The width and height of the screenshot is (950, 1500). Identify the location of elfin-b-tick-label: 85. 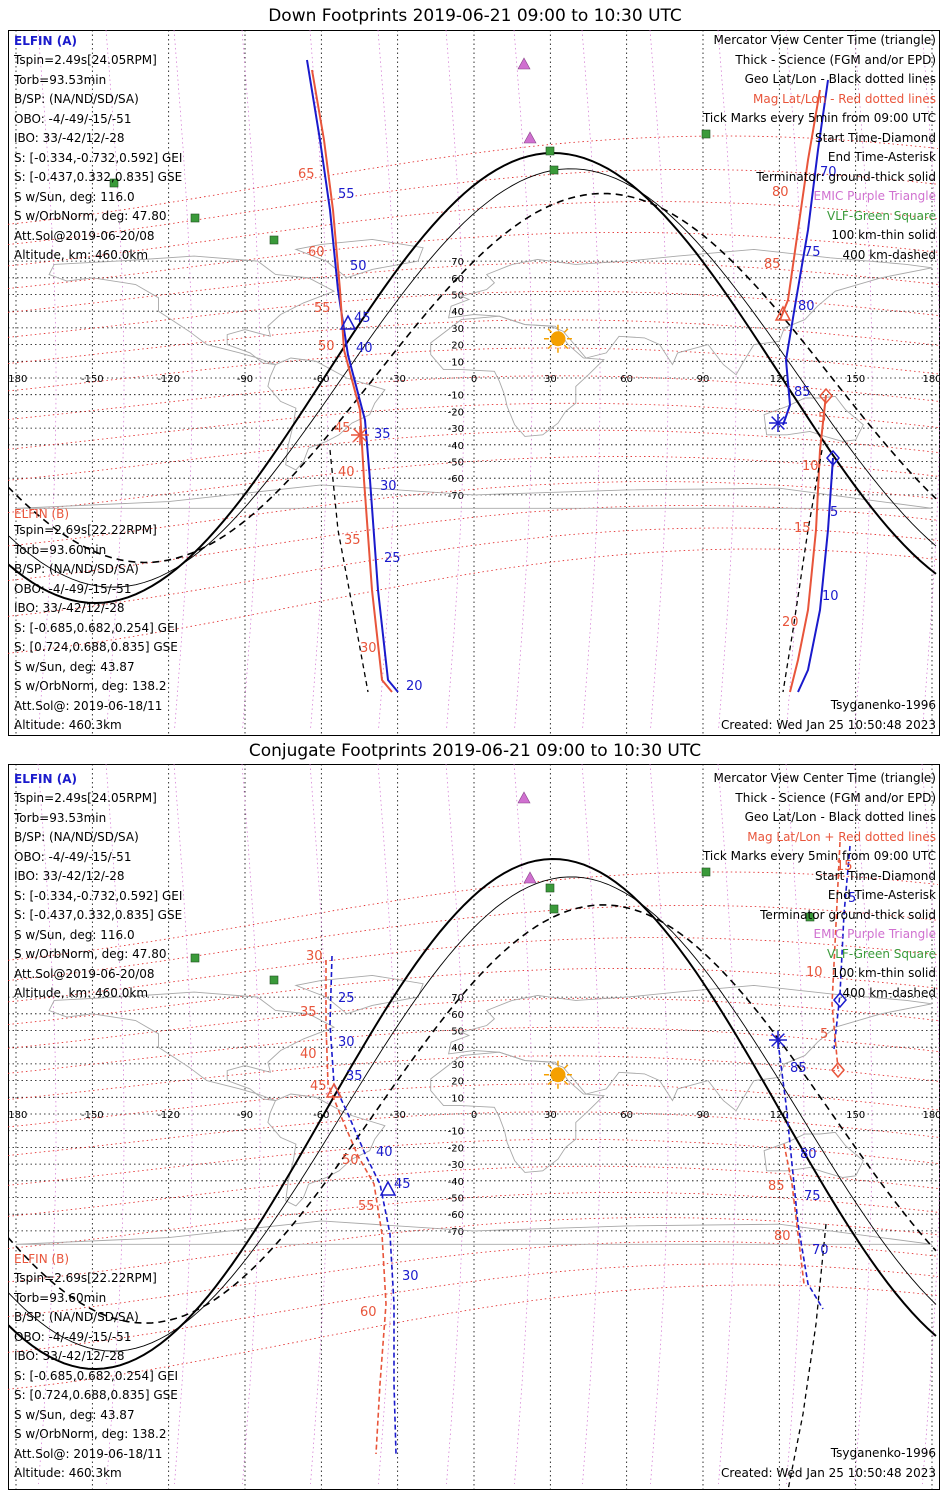
(772, 264).